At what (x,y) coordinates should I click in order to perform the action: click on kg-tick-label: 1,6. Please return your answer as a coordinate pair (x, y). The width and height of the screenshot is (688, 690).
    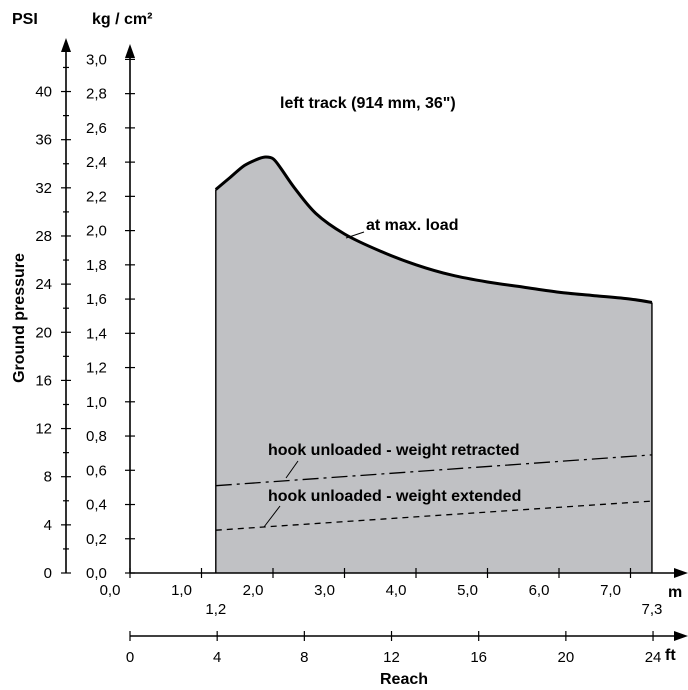
    Looking at the image, I should click on (96, 299).